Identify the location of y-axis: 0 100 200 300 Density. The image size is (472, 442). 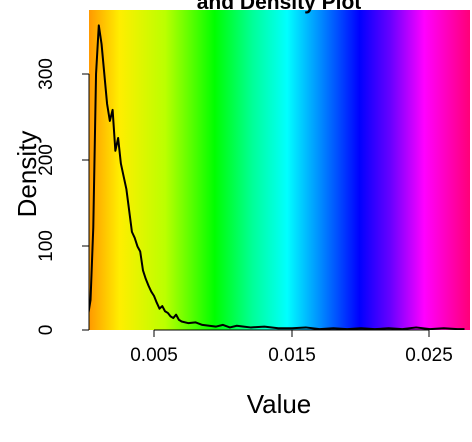
(51, 197).